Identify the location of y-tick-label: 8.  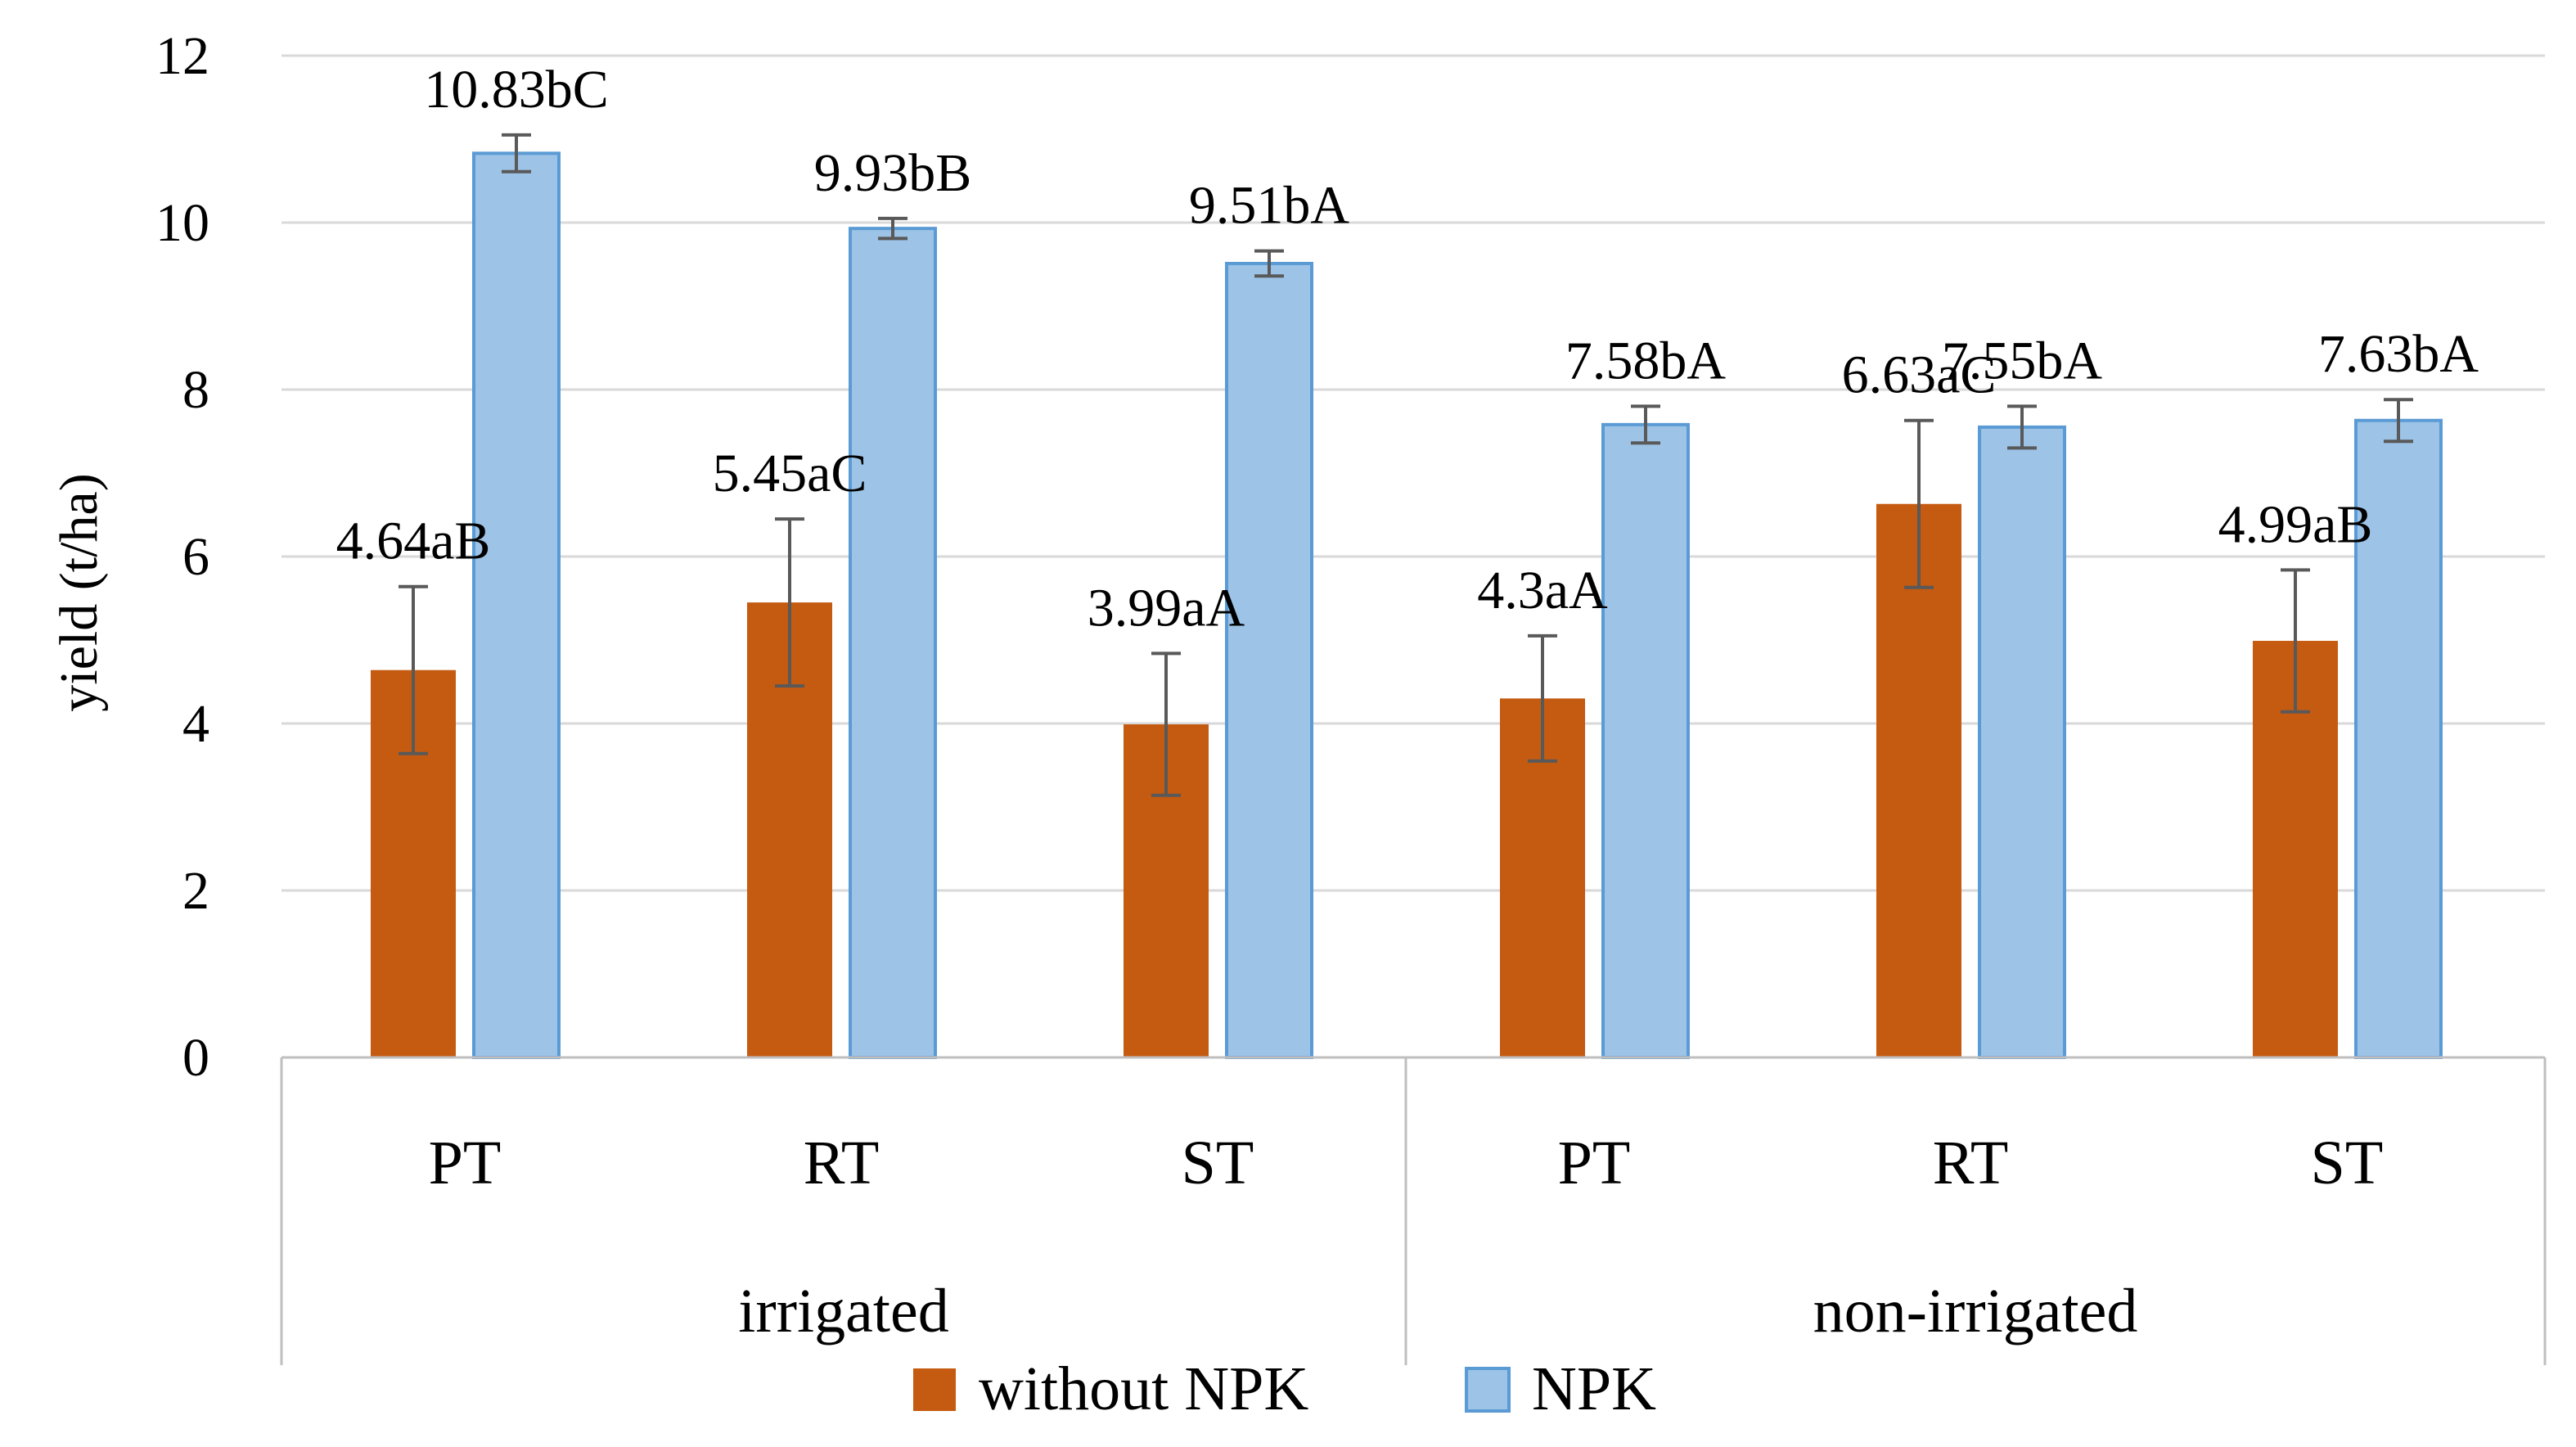
(195, 390).